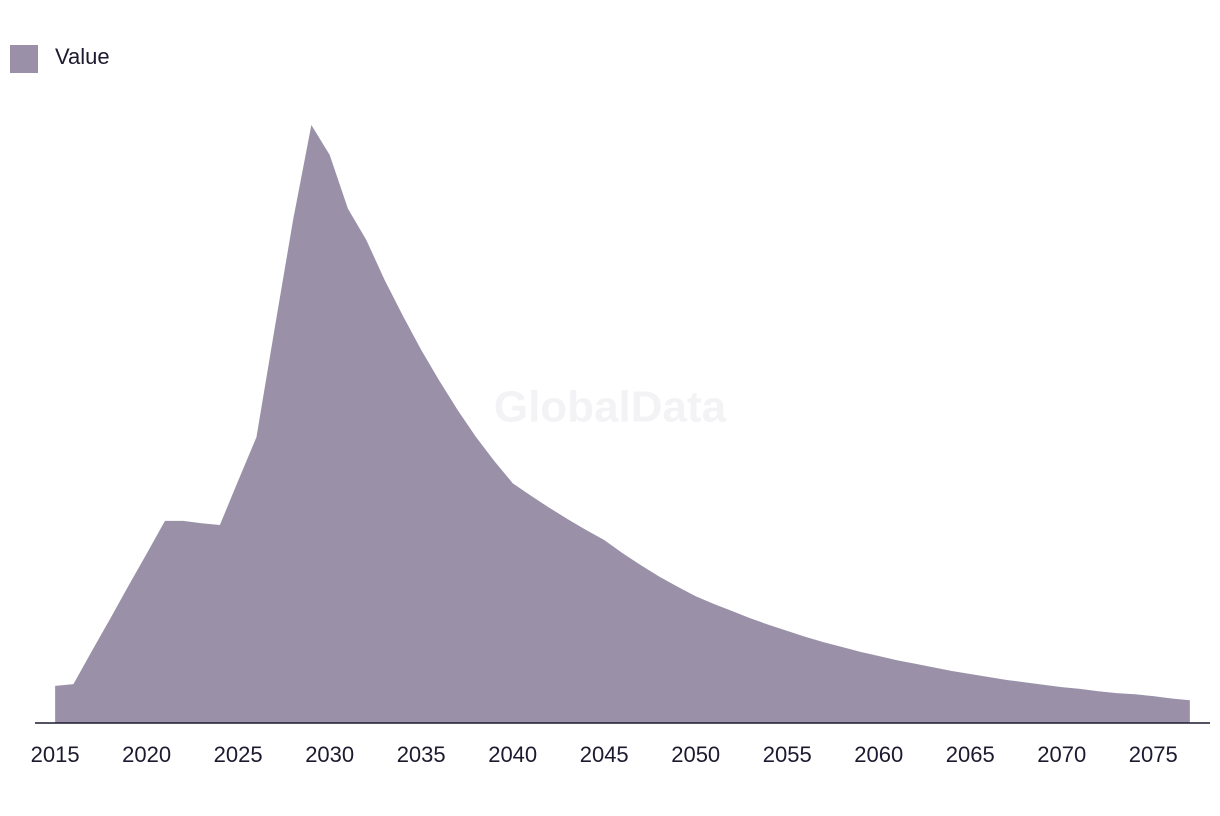  Describe the element at coordinates (82, 56) in the screenshot. I see `legend-label: Value` at that location.